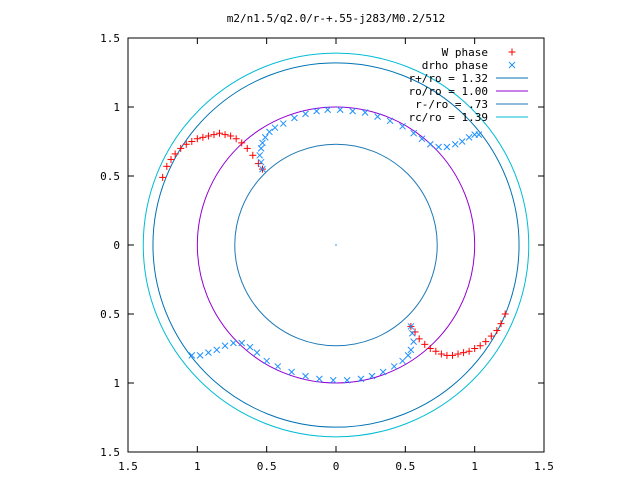 The width and height of the screenshot is (640, 480). What do you see at coordinates (448, 91) in the screenshot?
I see `legend-label: ro/ro = 1.00` at bounding box center [448, 91].